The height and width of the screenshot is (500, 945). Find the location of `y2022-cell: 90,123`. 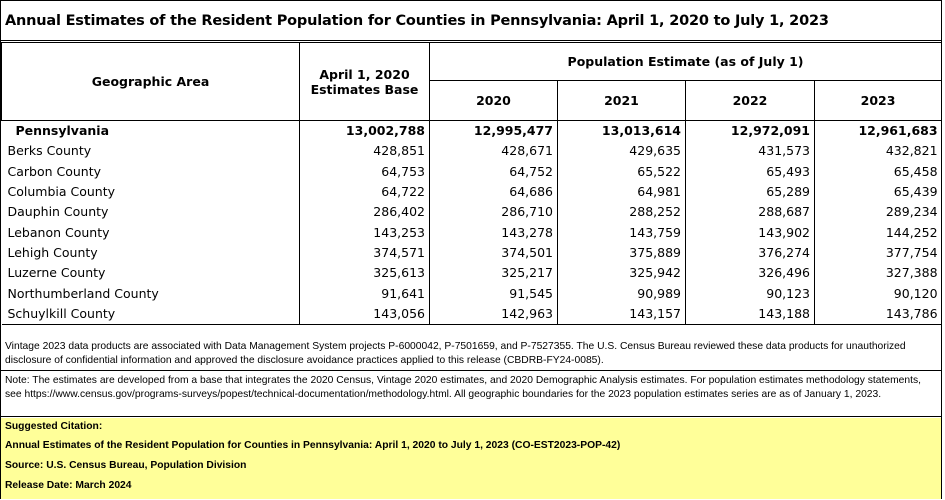

y2022-cell: 90,123 is located at coordinates (750, 293).